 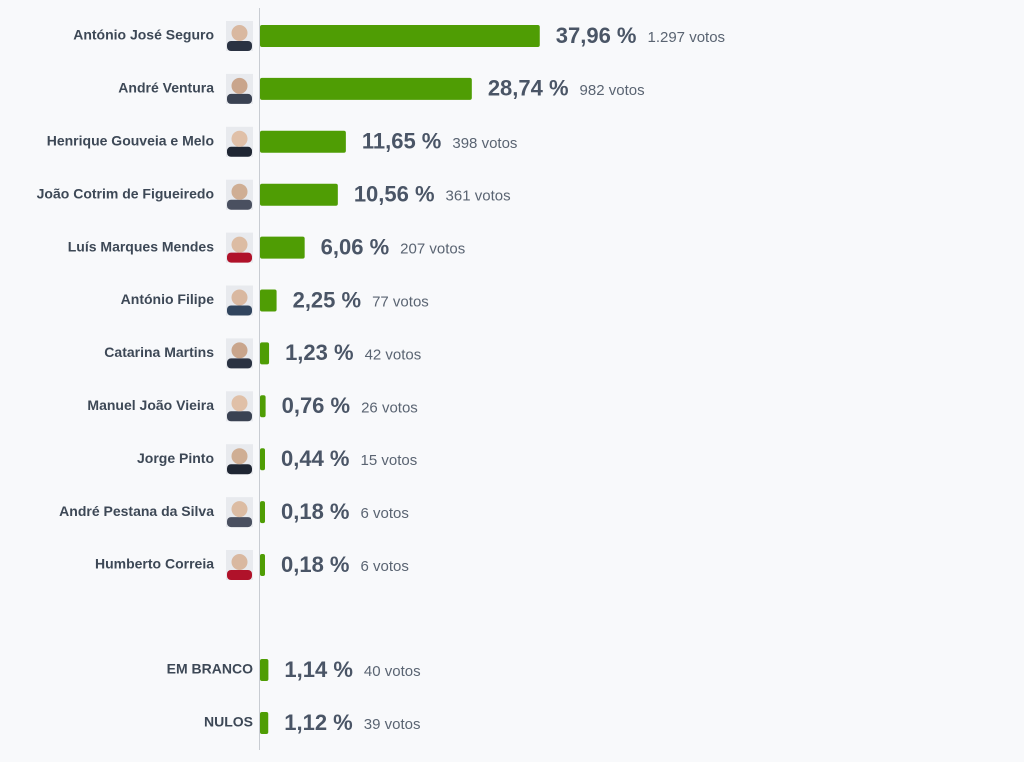 I want to click on votes-label: 26 votos, so click(x=389, y=407).